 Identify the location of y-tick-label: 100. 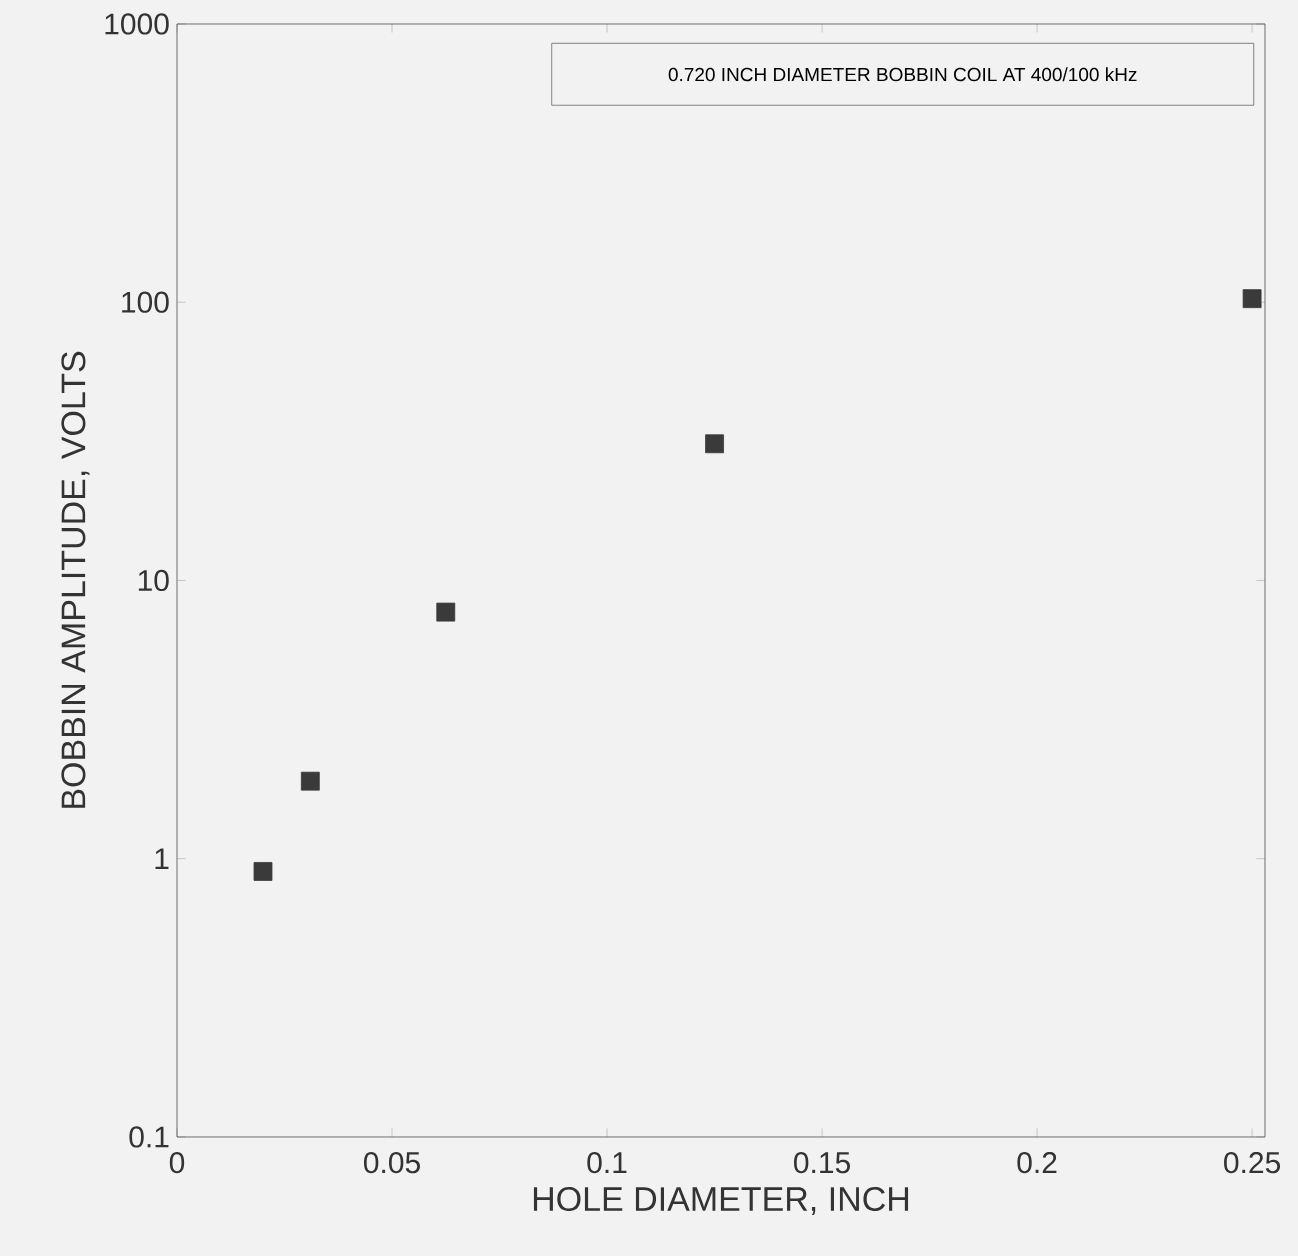
(145, 302).